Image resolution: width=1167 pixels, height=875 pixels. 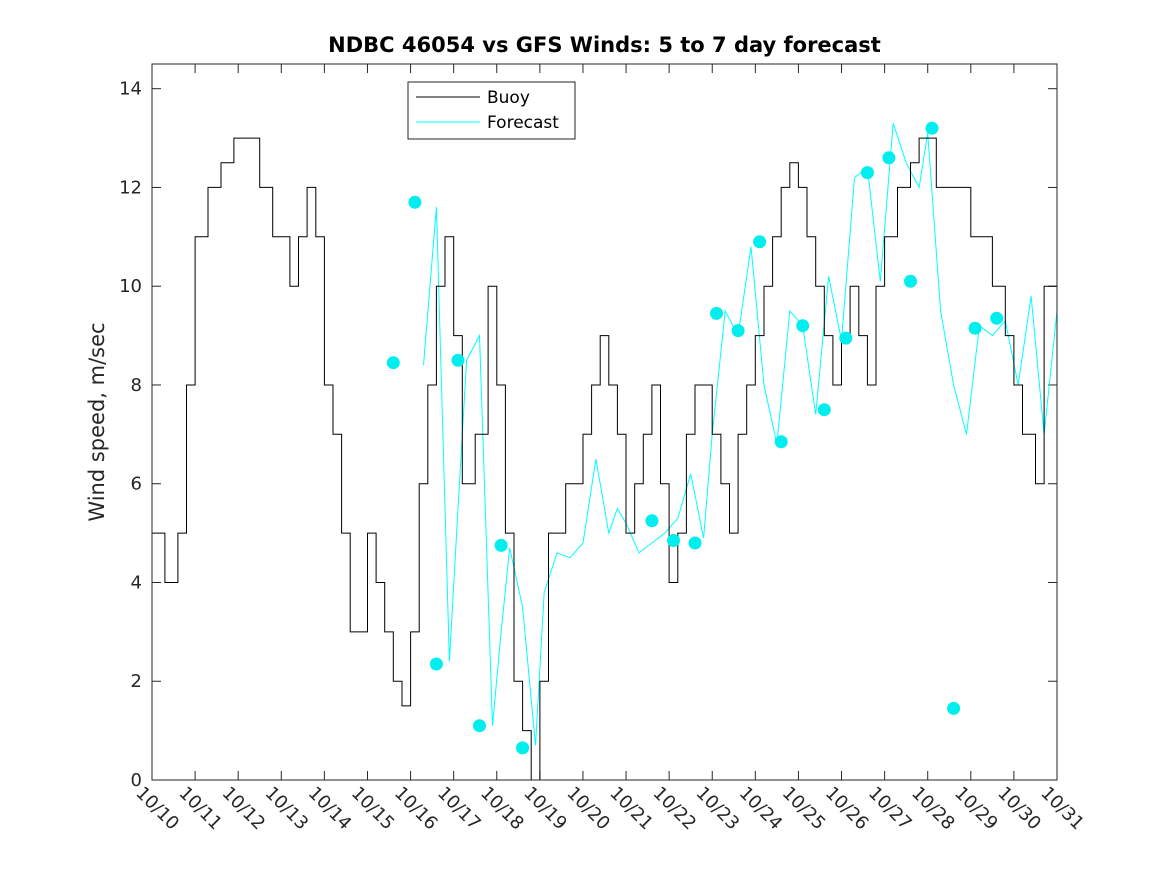 I want to click on legend: Buoy Forecast, so click(x=491, y=110).